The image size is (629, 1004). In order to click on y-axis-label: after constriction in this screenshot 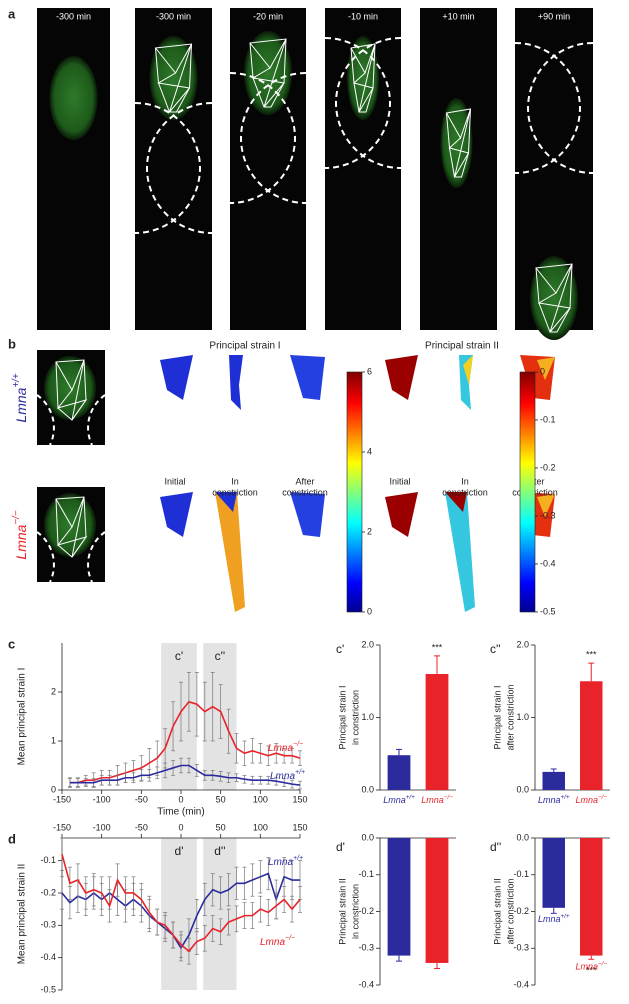, I will do `click(510, 717)`.